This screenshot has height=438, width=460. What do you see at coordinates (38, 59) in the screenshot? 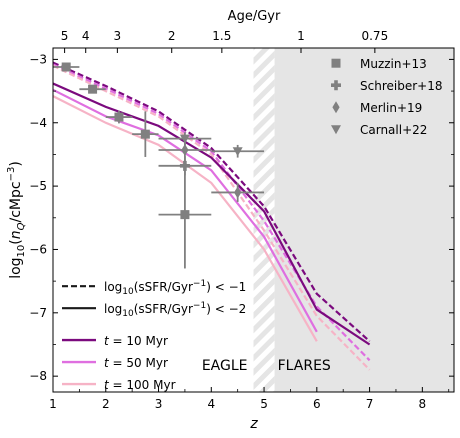
I see `y-tick-label-1: −3` at bounding box center [38, 59].